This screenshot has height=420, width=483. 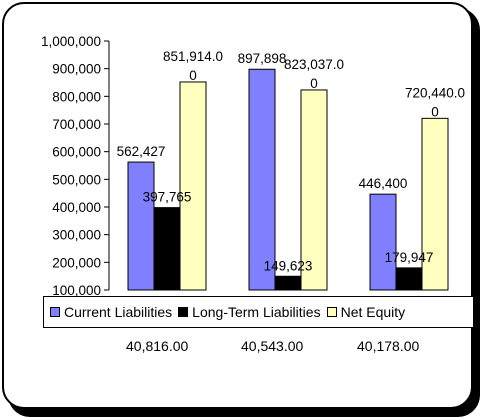 I want to click on y-tick-label: 1,000,000, so click(x=71, y=41).